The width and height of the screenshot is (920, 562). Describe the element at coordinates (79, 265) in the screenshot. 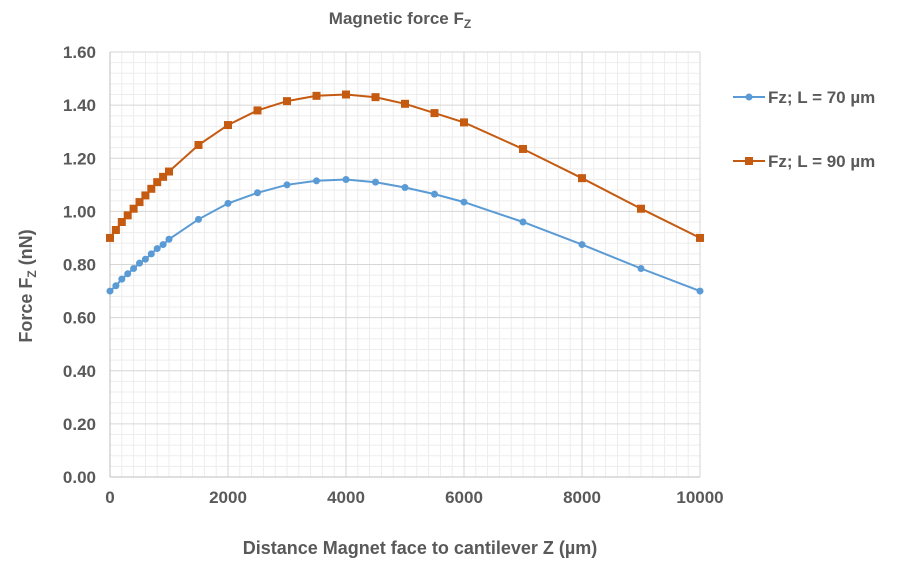

I see `y-tick-label: 0.80` at that location.